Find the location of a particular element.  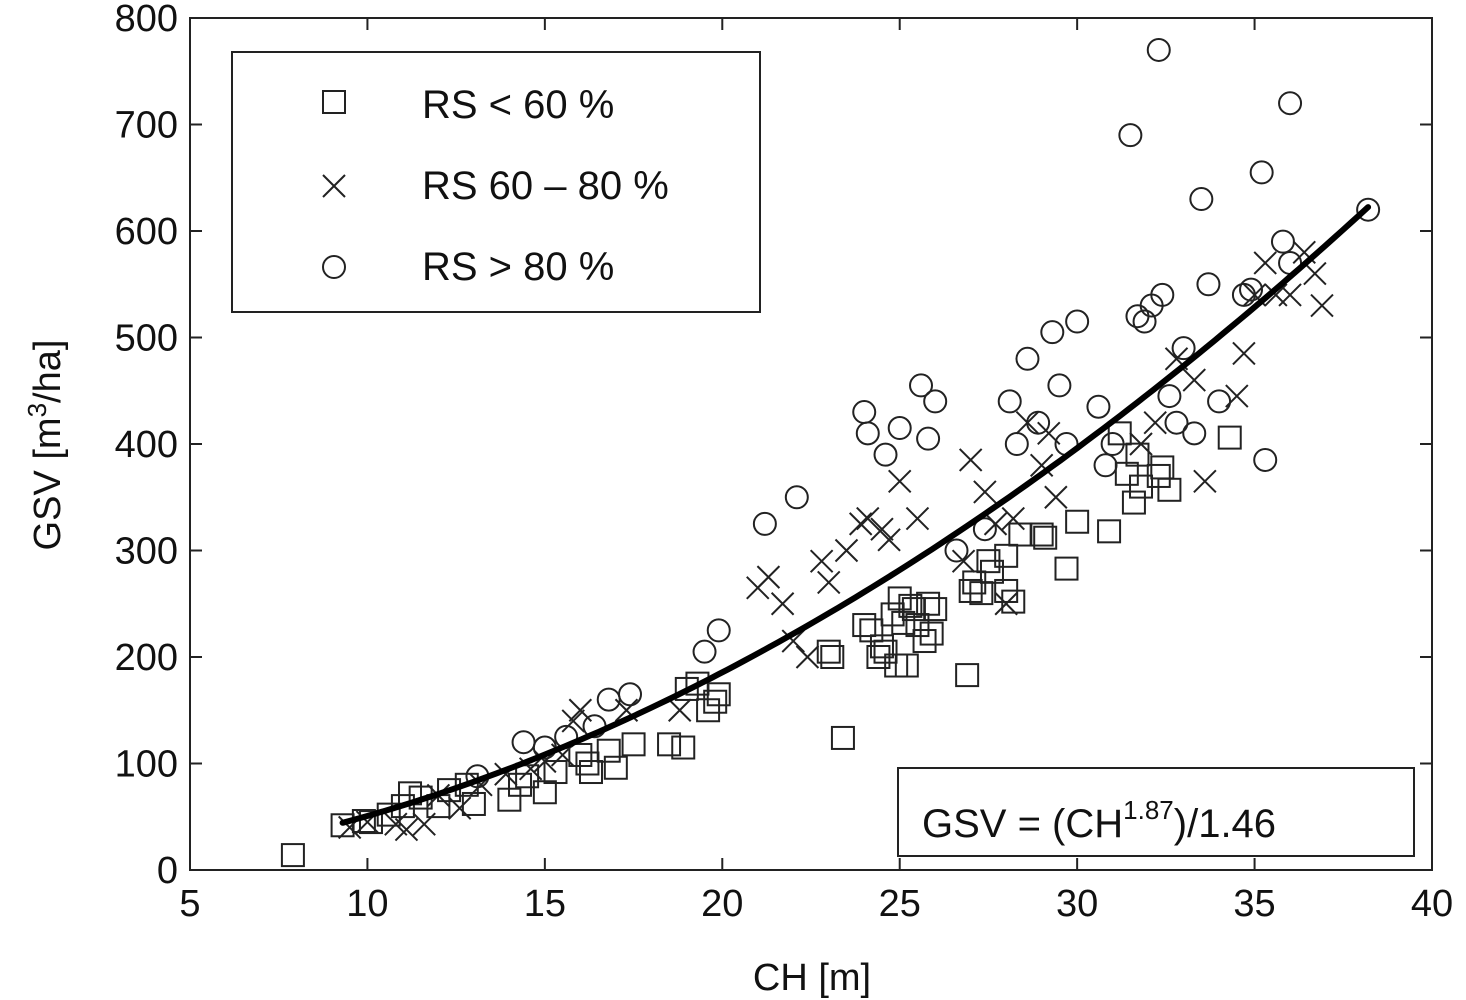

x-tick-label: 25 is located at coordinates (900, 904).